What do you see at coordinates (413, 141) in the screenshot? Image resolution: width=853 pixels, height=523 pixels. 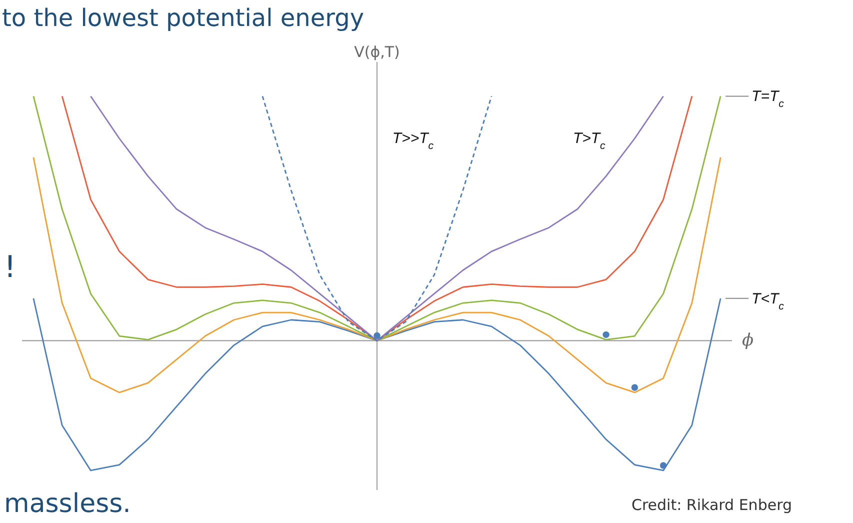 I see `text: T>>T$_{c}$` at bounding box center [413, 141].